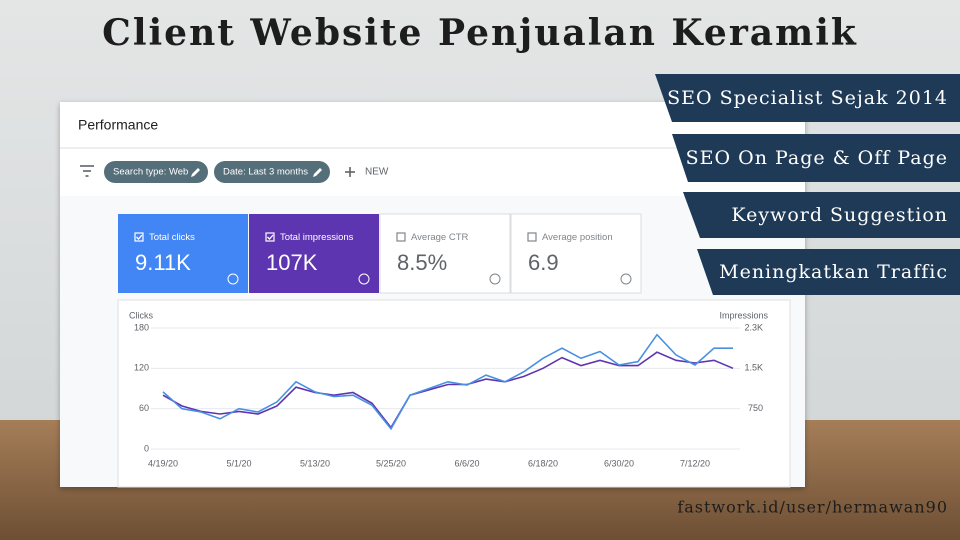 The height and width of the screenshot is (540, 960). Describe the element at coordinates (833, 272) in the screenshot. I see `badge-text: Meningkatkan Traffic` at that location.